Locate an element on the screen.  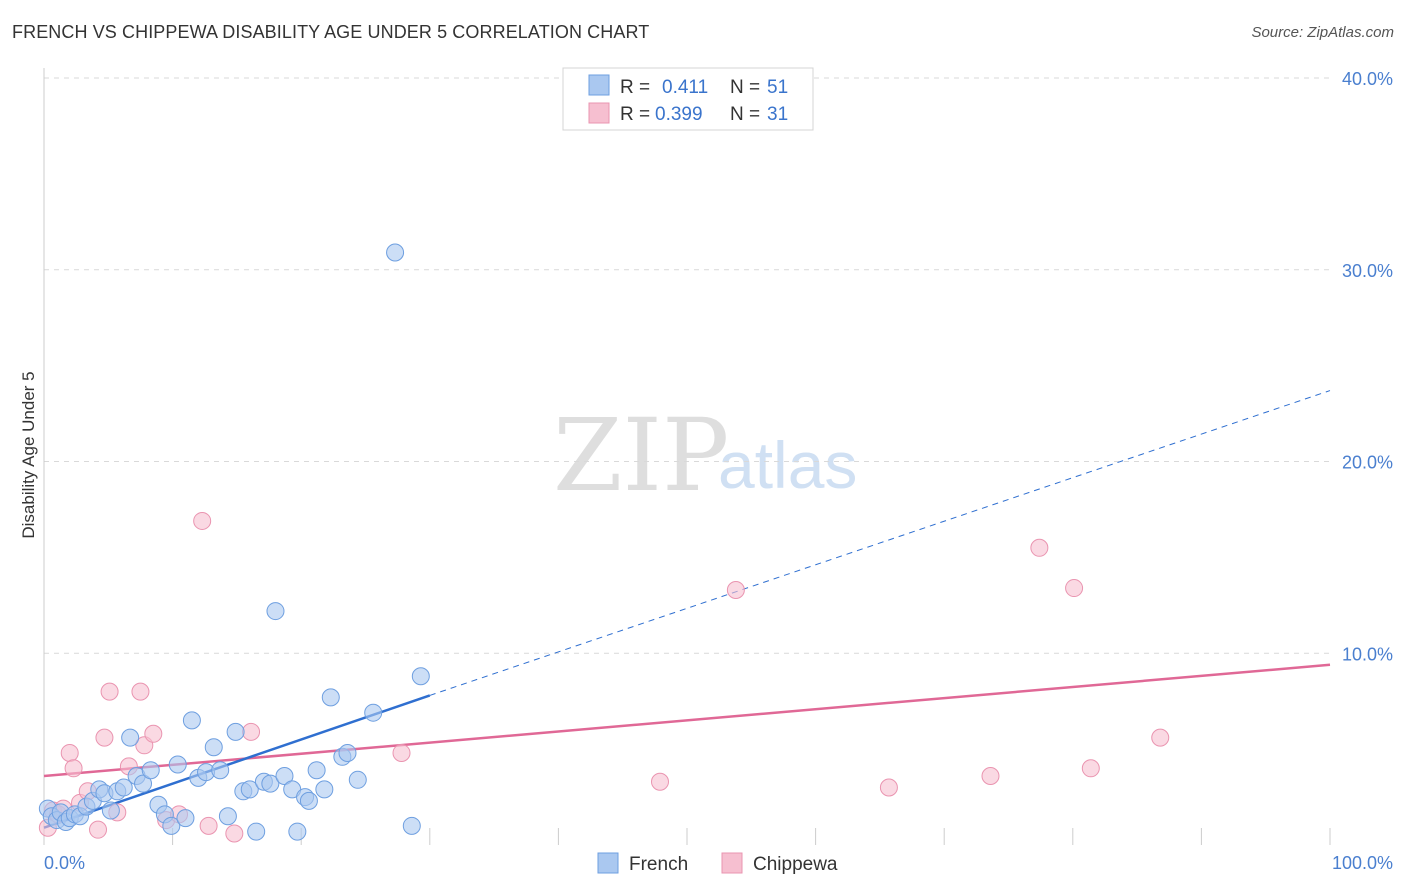
y-tick-label-40: 40.0% is located at coordinates (1367, 79).